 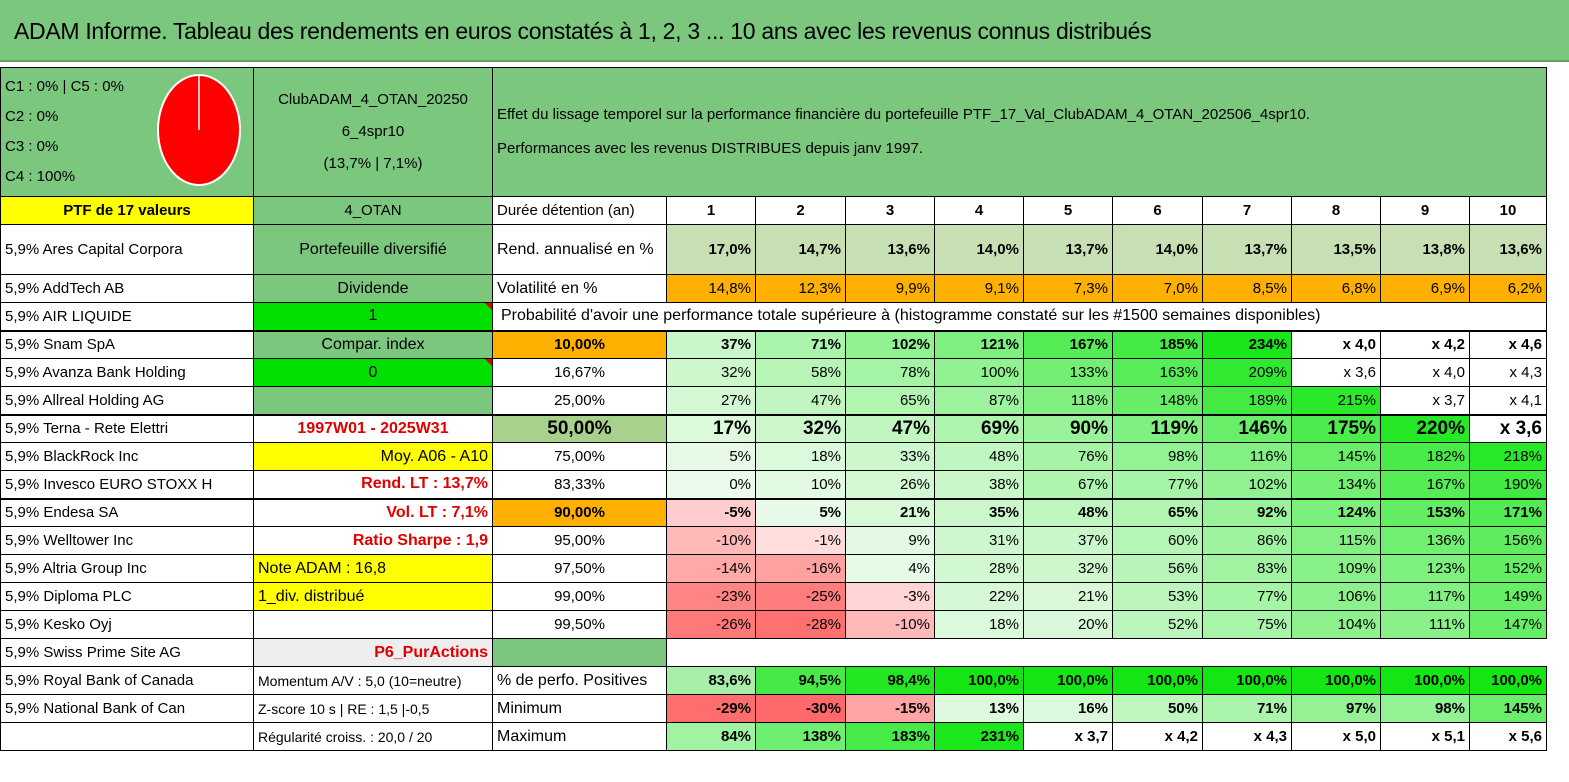 I want to click on maximum-value: x 5,1, so click(x=1425, y=736).